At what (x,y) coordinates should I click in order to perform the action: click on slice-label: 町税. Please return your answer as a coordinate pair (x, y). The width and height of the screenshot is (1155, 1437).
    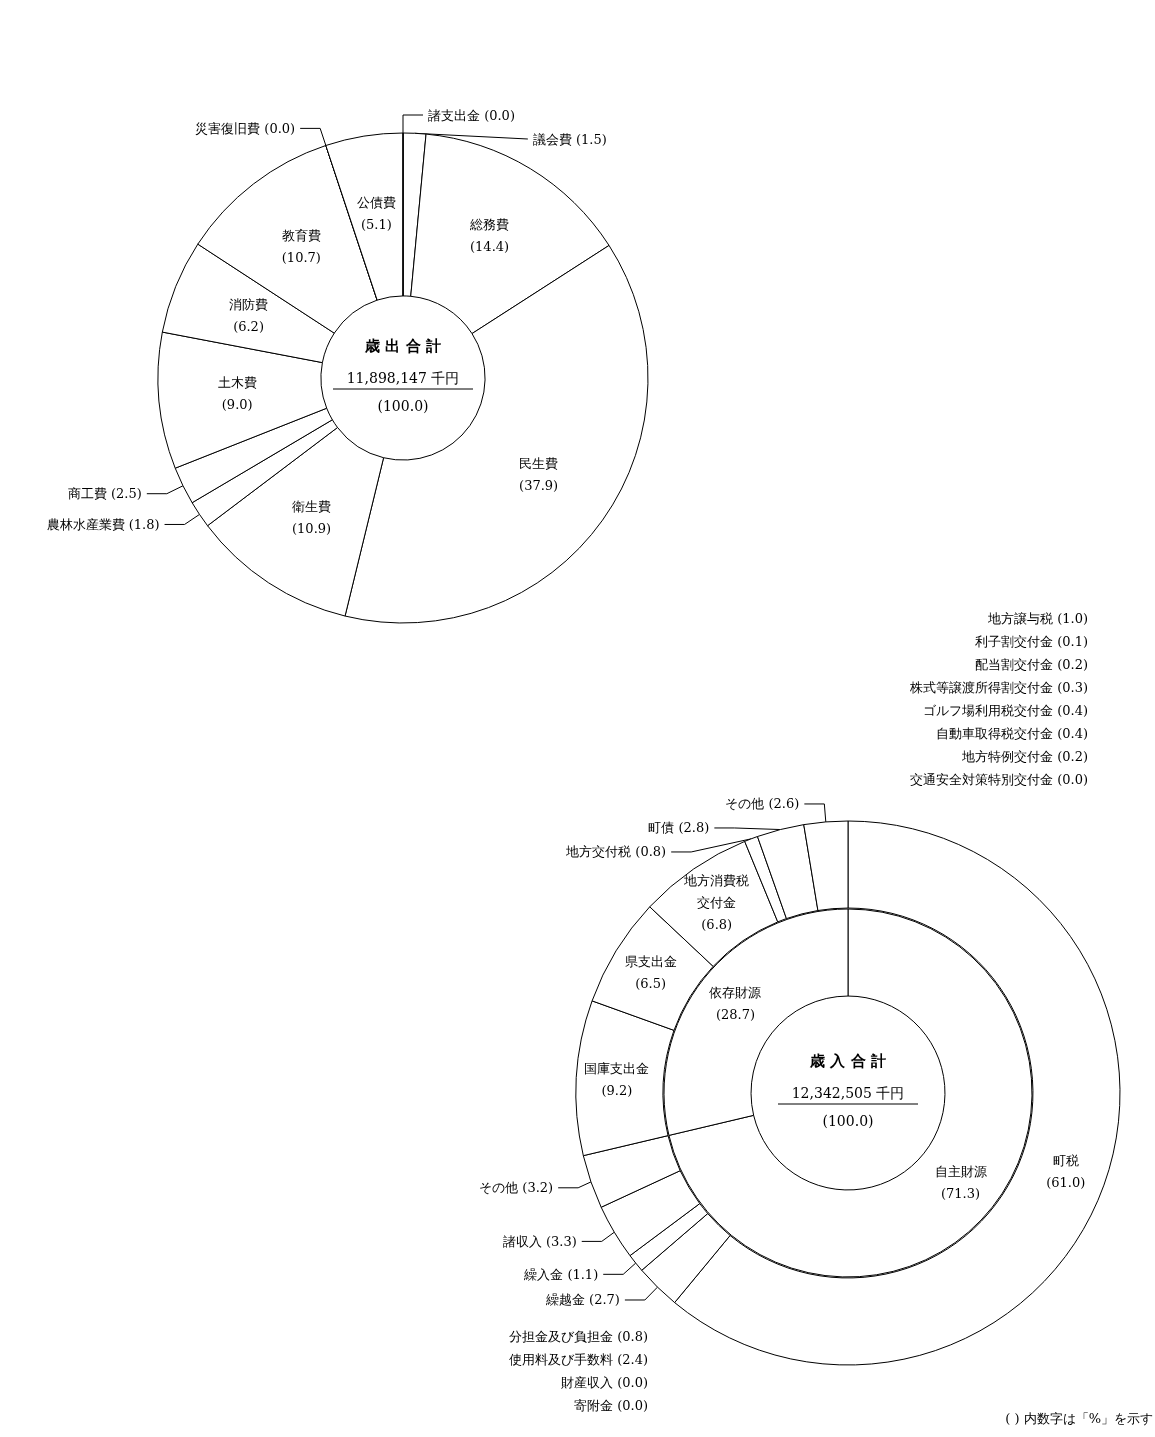
    Looking at the image, I should click on (1065, 1160).